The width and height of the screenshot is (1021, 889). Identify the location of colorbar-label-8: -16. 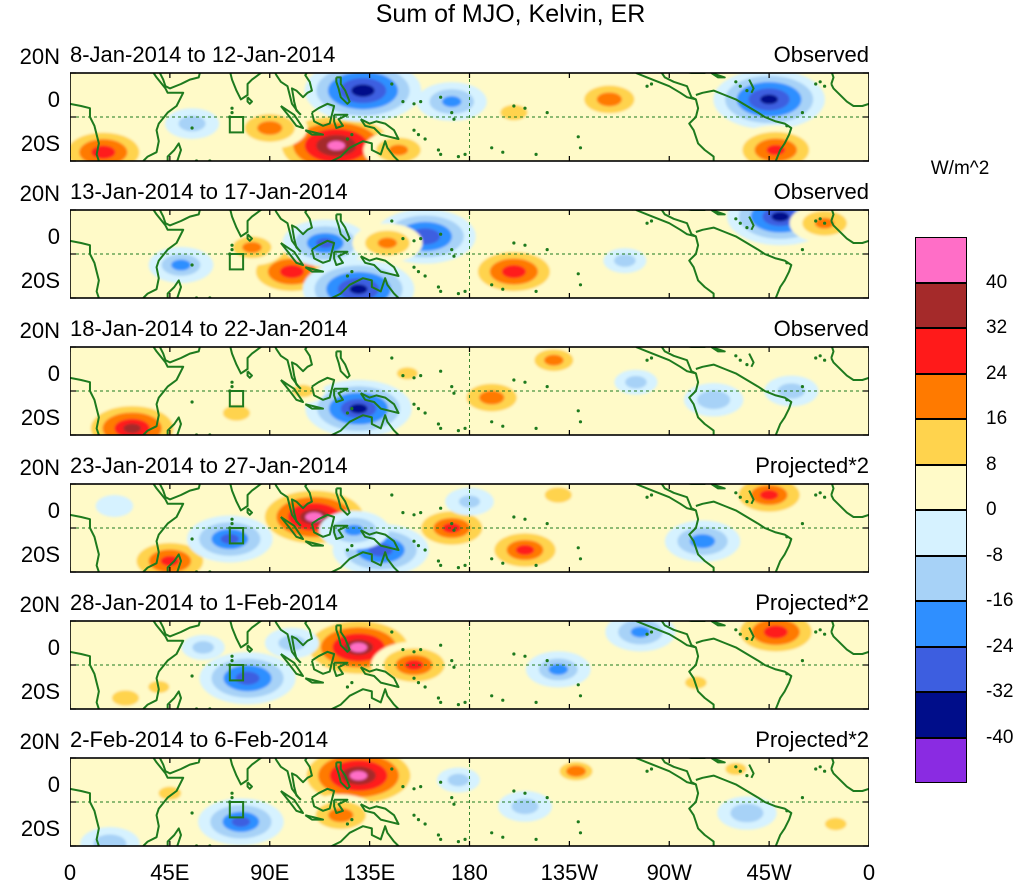
(1000, 600).